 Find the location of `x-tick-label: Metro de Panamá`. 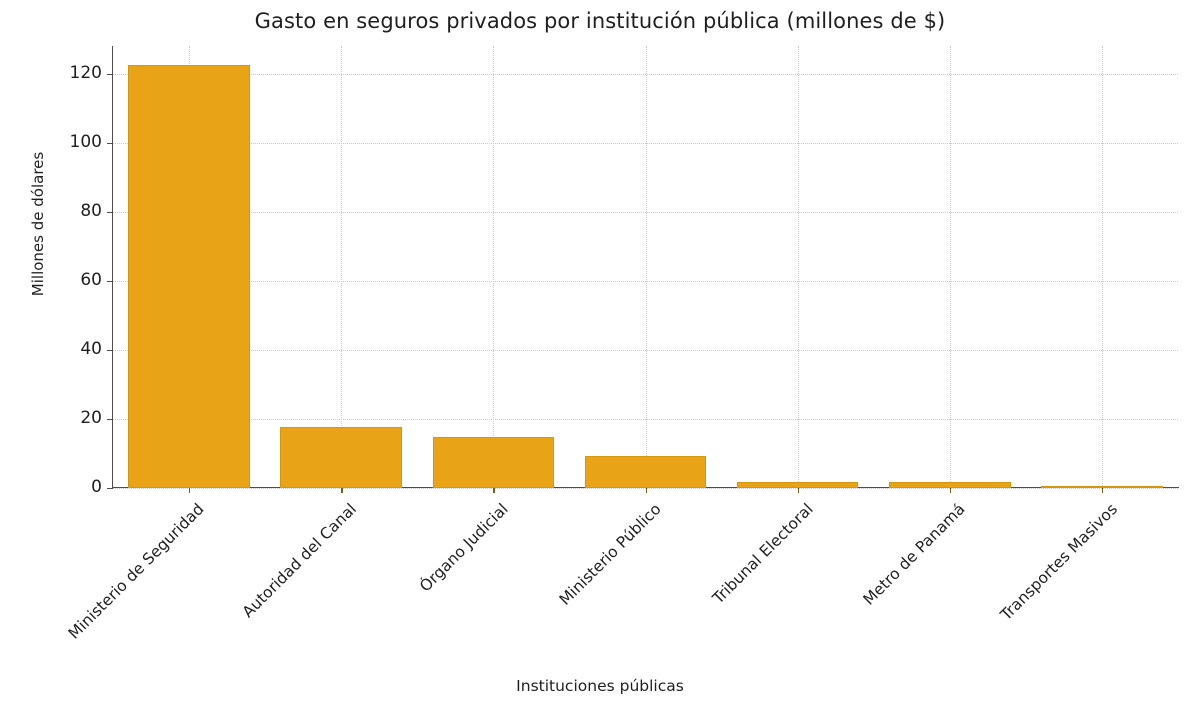

x-tick-label: Metro de Panamá is located at coordinates (914, 554).